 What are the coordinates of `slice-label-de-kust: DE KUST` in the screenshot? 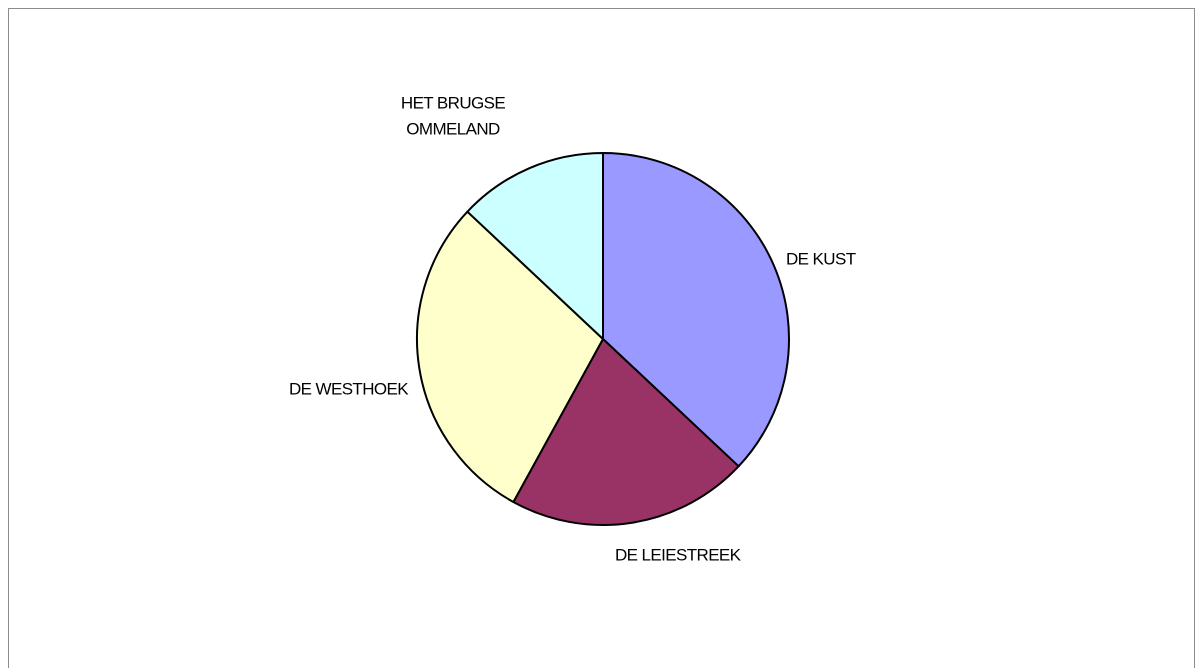 It's located at (821, 258).